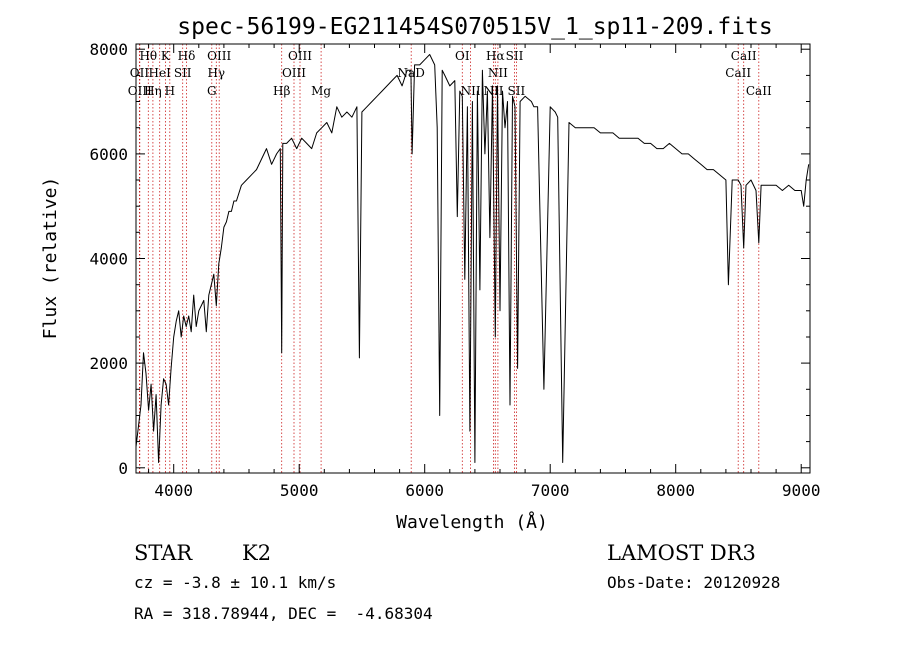  I want to click on line-label-22: NII, so click(494, 91).